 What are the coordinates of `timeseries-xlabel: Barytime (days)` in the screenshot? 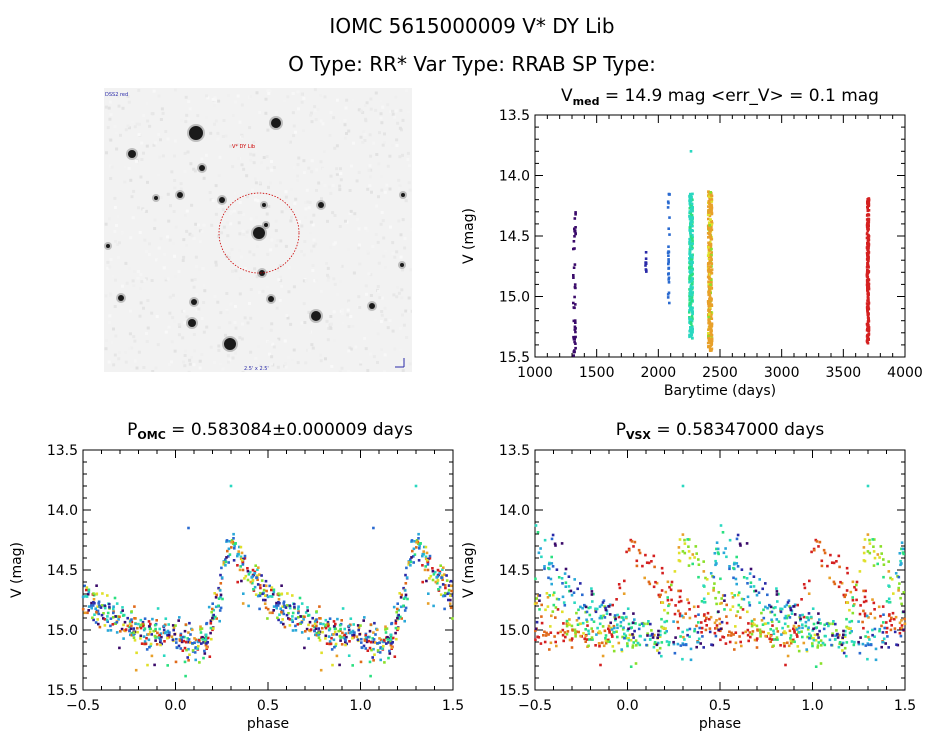 It's located at (720, 391).